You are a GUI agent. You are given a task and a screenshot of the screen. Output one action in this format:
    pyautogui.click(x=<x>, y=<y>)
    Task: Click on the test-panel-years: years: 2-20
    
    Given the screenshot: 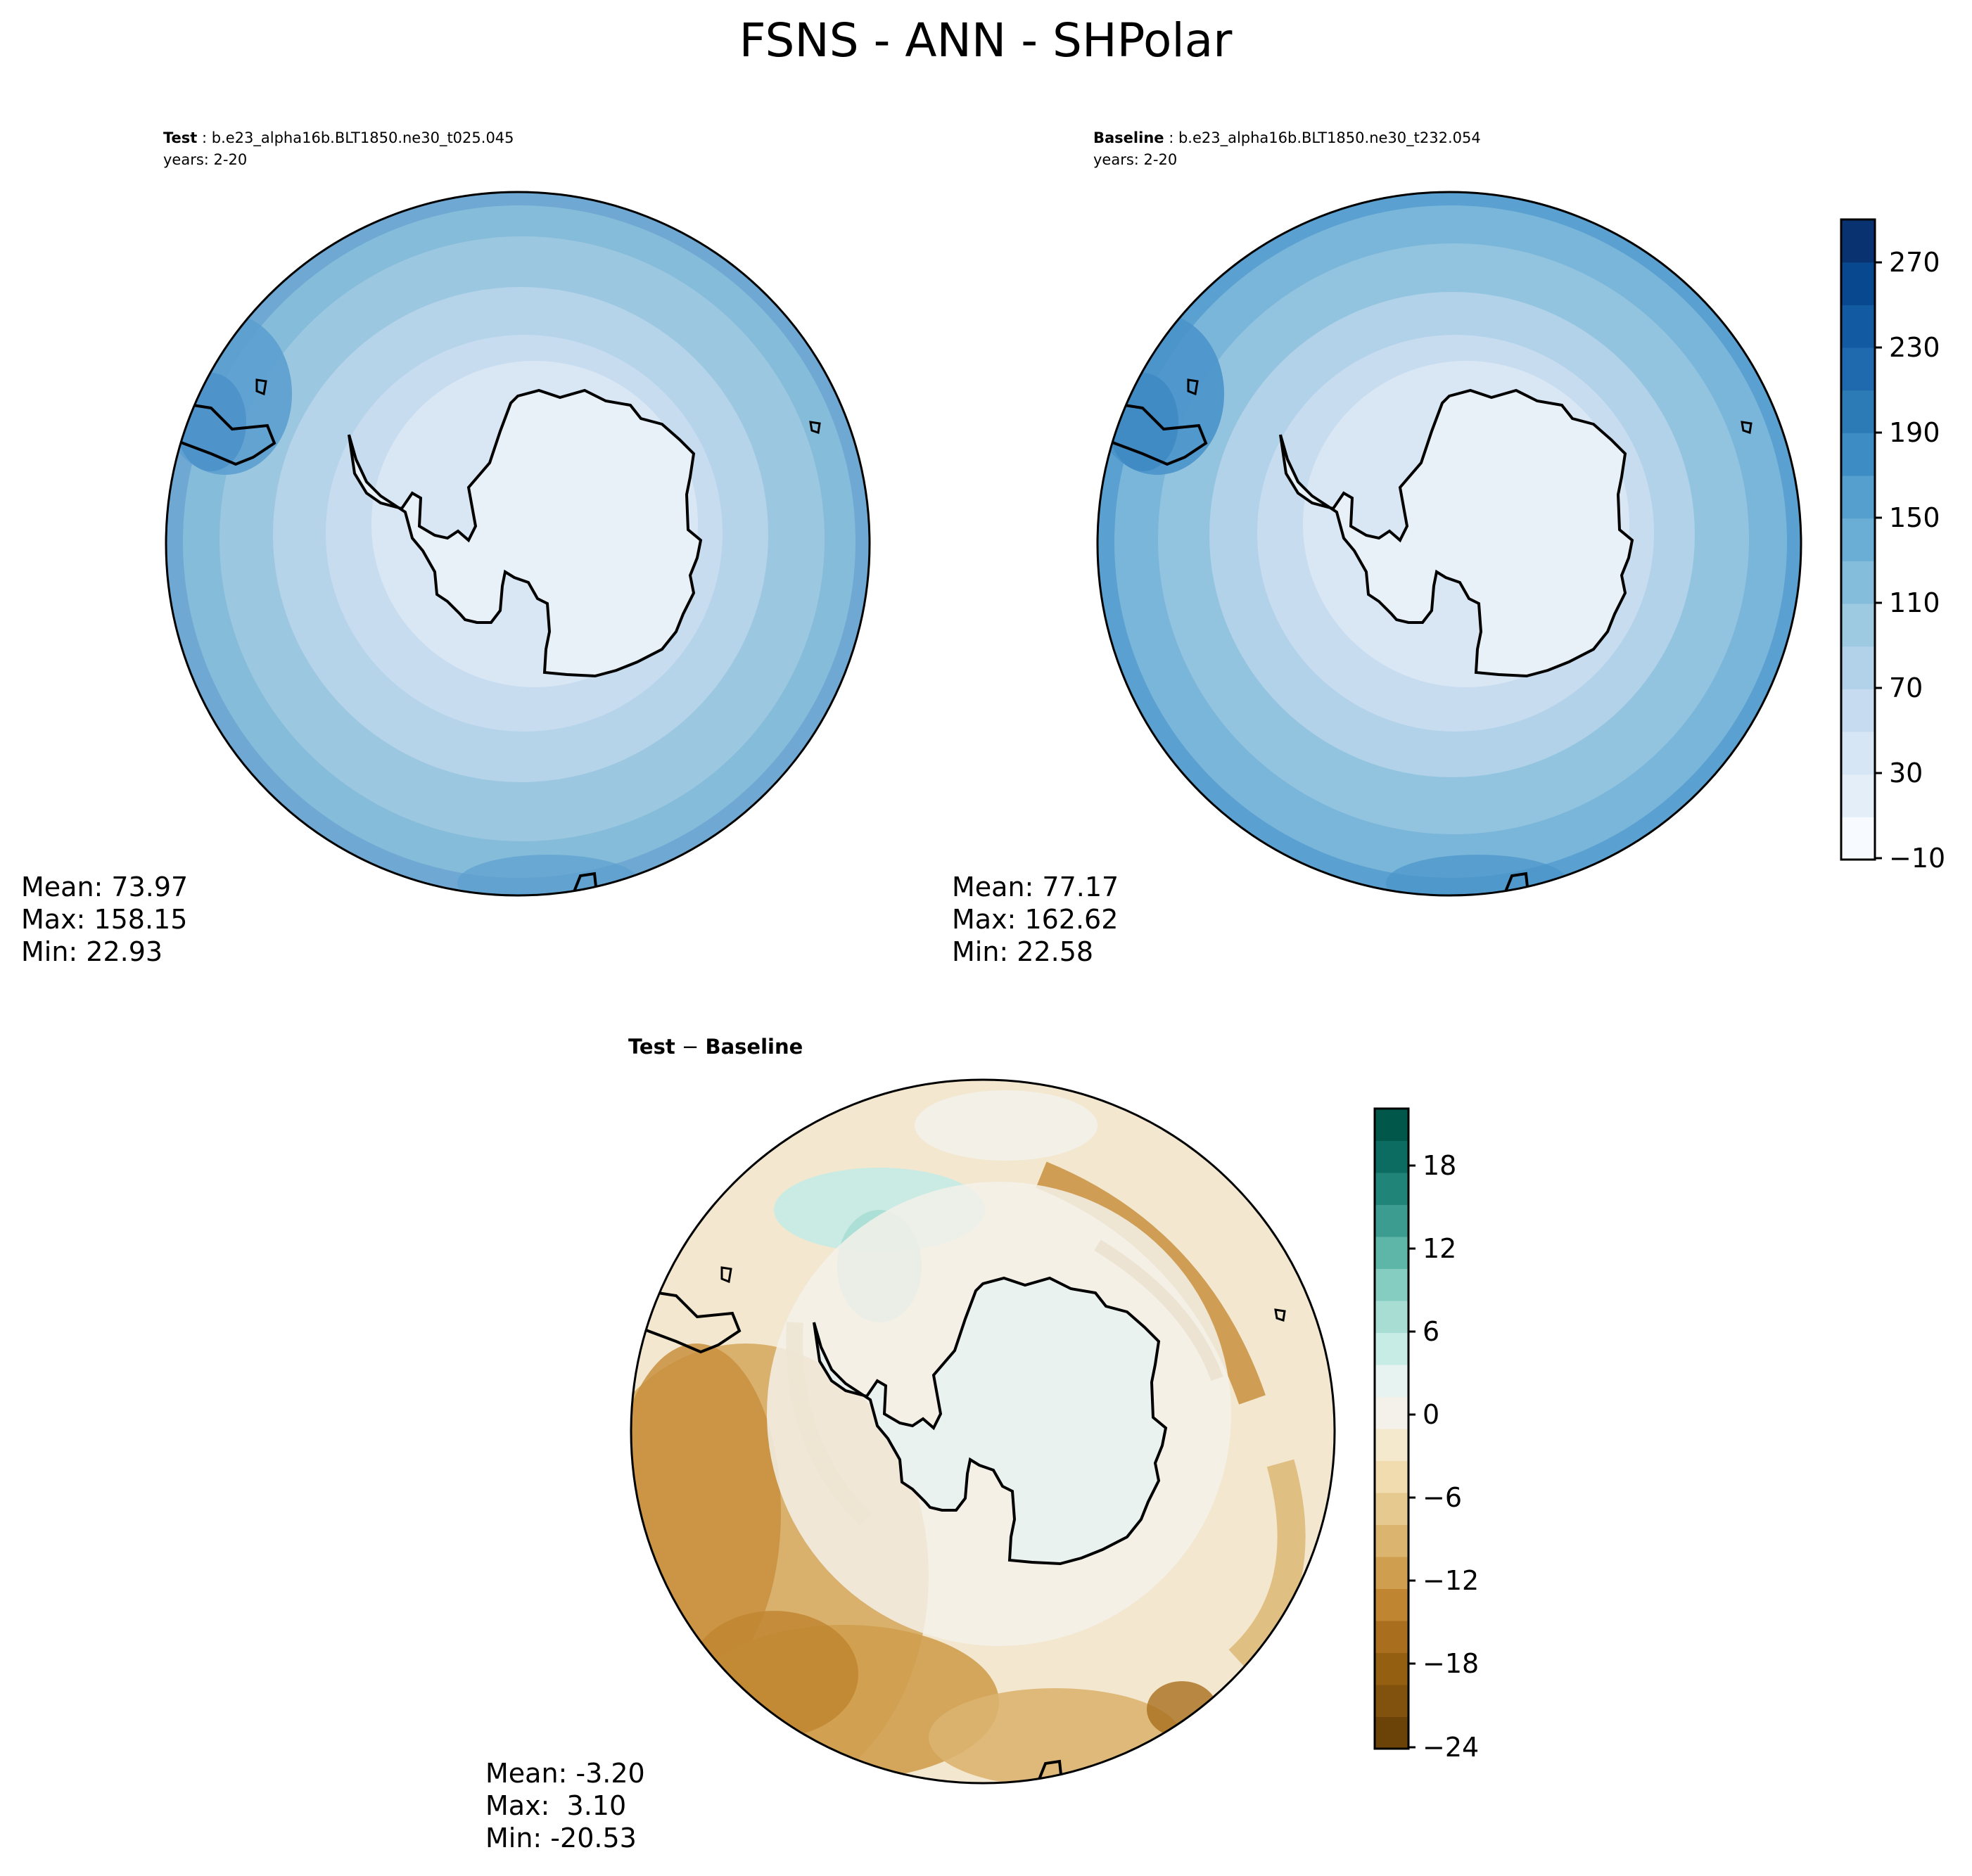 What is the action you would take?
    pyautogui.click(x=205, y=159)
    